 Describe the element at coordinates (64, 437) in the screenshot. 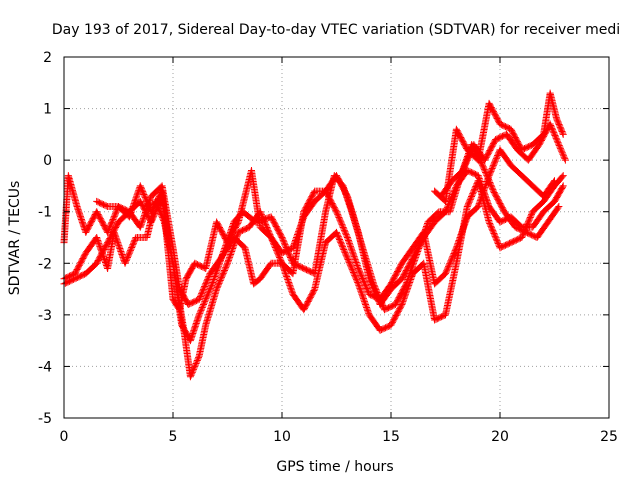

I see `x-tick-label: 0` at that location.